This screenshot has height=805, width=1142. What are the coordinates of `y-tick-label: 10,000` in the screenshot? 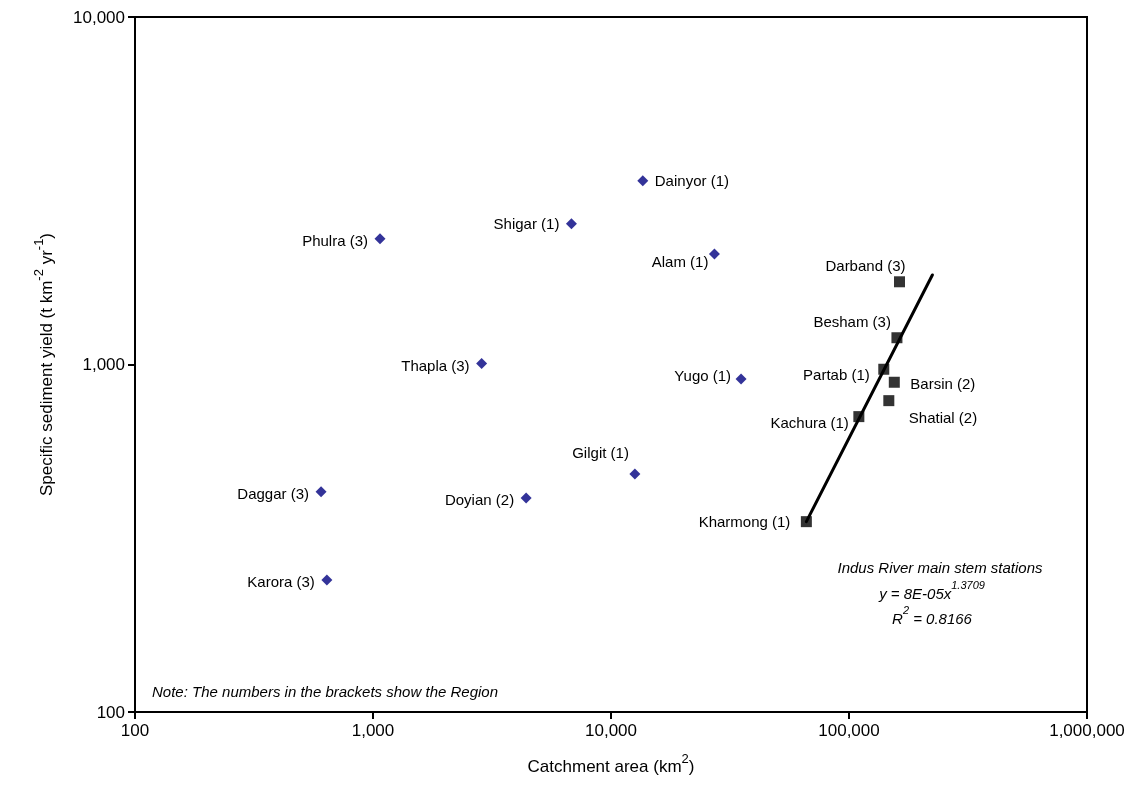 It's located at (99, 17).